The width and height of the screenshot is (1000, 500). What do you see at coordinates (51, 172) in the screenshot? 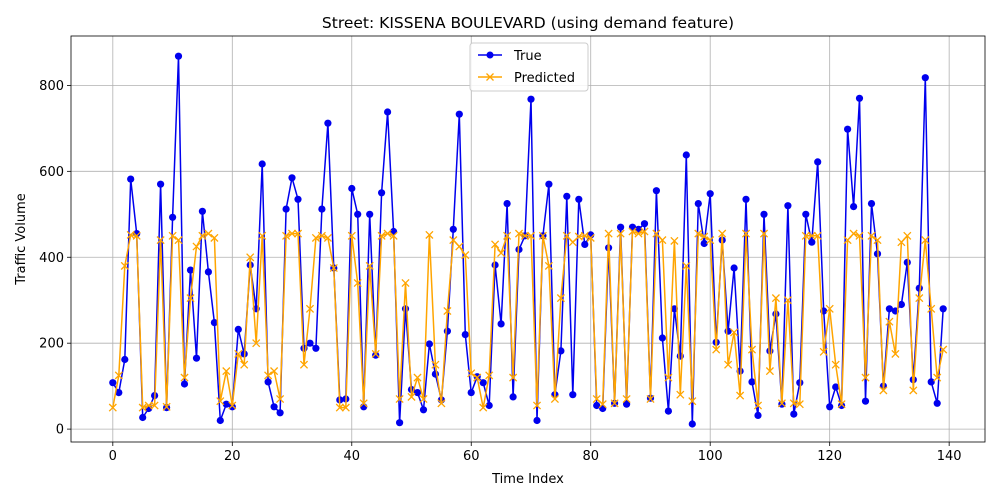
I see `y-tick-label: 600` at bounding box center [51, 172].